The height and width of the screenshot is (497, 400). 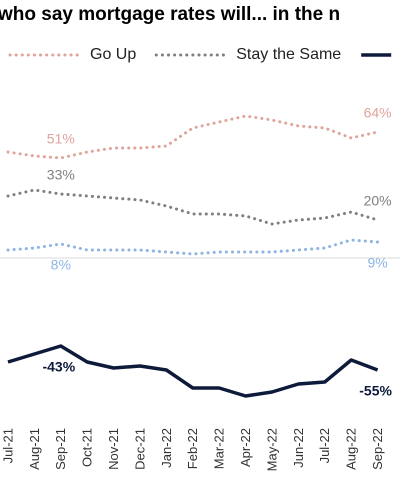 I want to click on data-label: 8%, so click(x=61, y=265).